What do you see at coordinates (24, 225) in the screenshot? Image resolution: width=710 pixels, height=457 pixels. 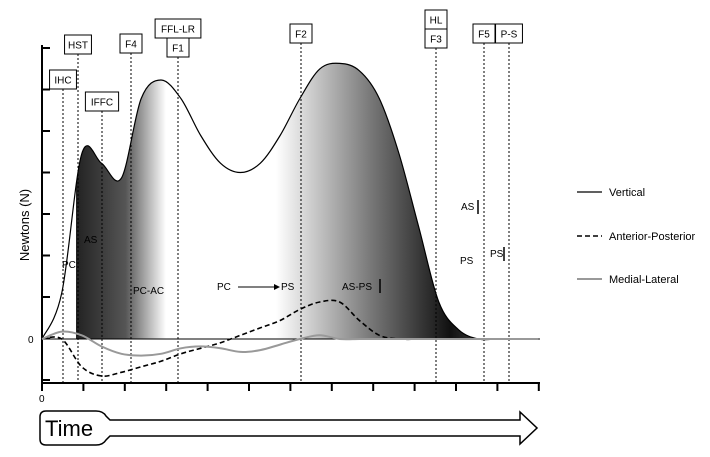 I see `y-axis-label: Newtons (N)` at bounding box center [24, 225].